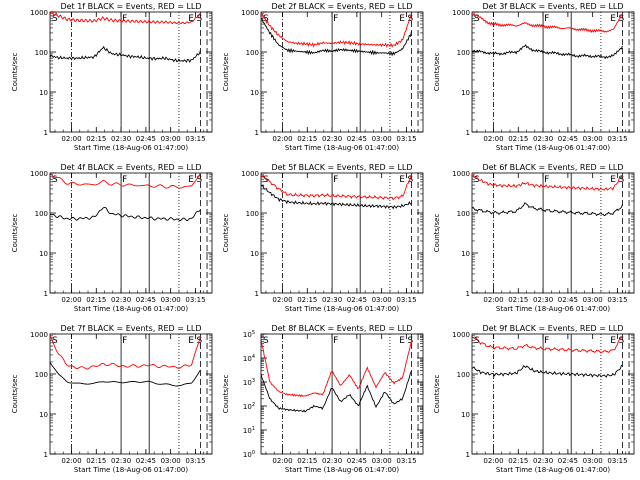 The width and height of the screenshot is (640, 480). What do you see at coordinates (341, 167) in the screenshot?
I see `chart-title: Det 5f BLACK = Events, RED = LLD` at bounding box center [341, 167].